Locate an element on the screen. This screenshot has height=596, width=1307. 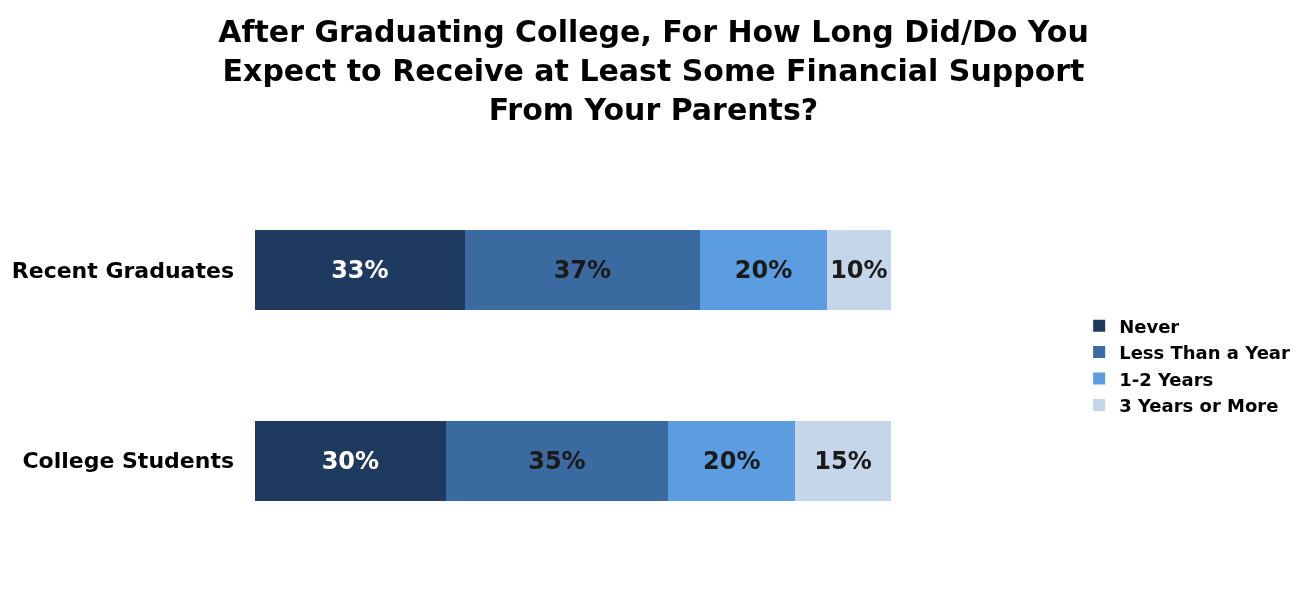
legend-label: Never is located at coordinates (1149, 326).